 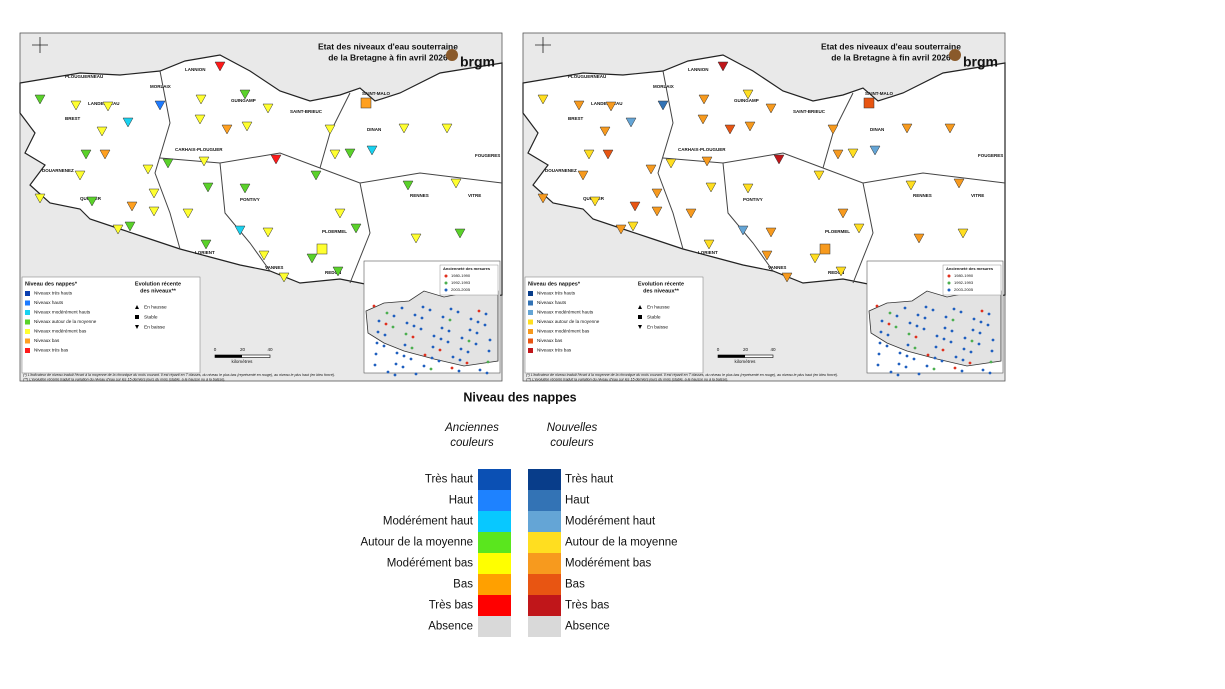 I want to click on legend-label: Niveaux autour de la moyenne, so click(x=568, y=321).